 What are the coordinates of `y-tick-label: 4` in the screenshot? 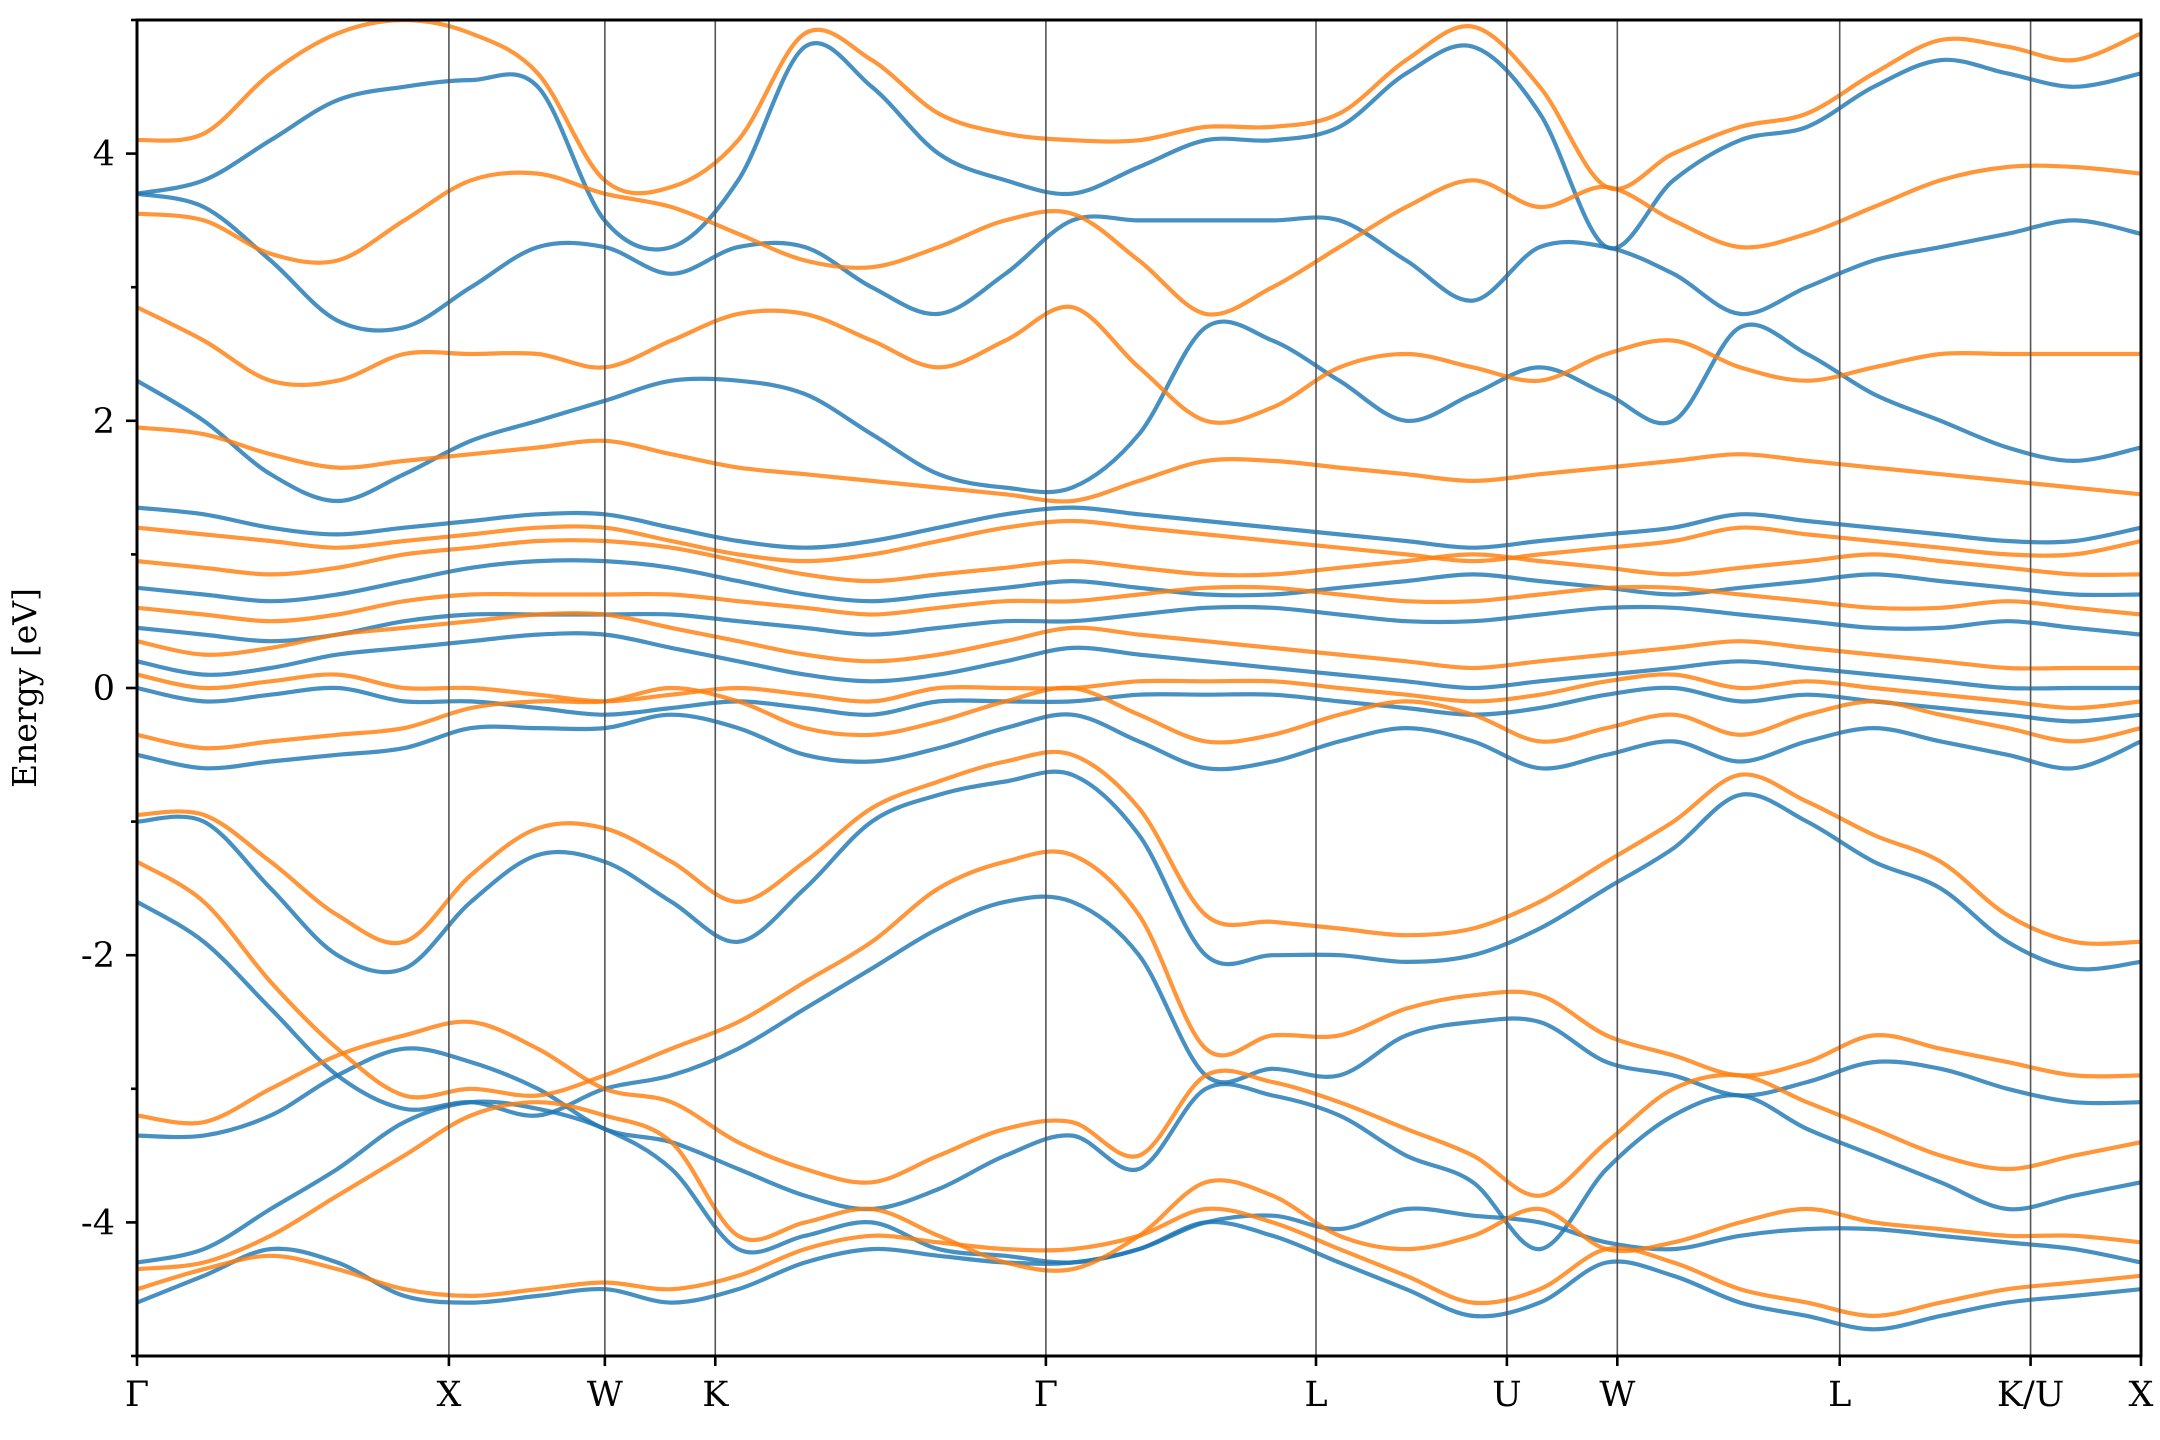 It's located at (104, 155).